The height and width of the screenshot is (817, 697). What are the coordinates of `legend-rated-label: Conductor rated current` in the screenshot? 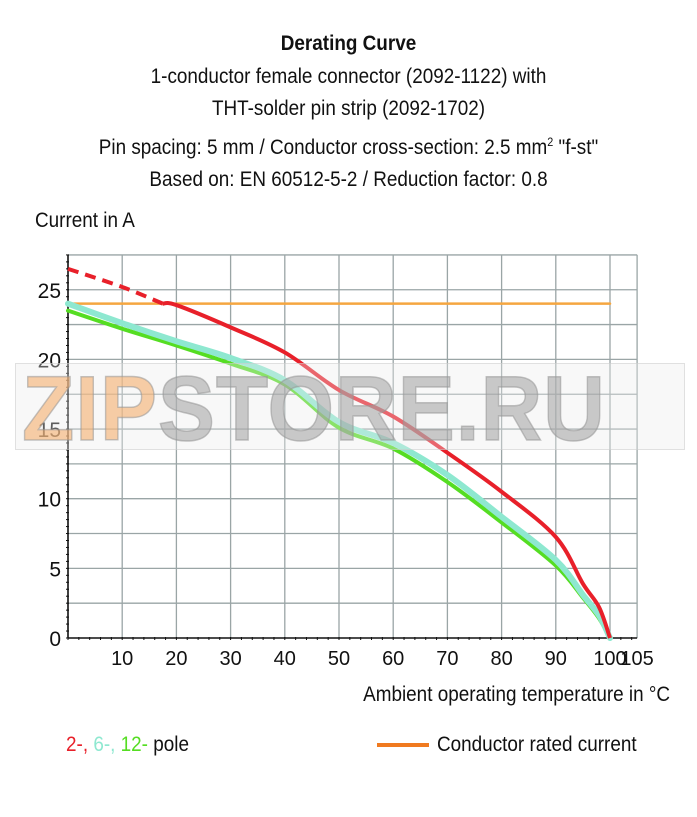 It's located at (537, 744).